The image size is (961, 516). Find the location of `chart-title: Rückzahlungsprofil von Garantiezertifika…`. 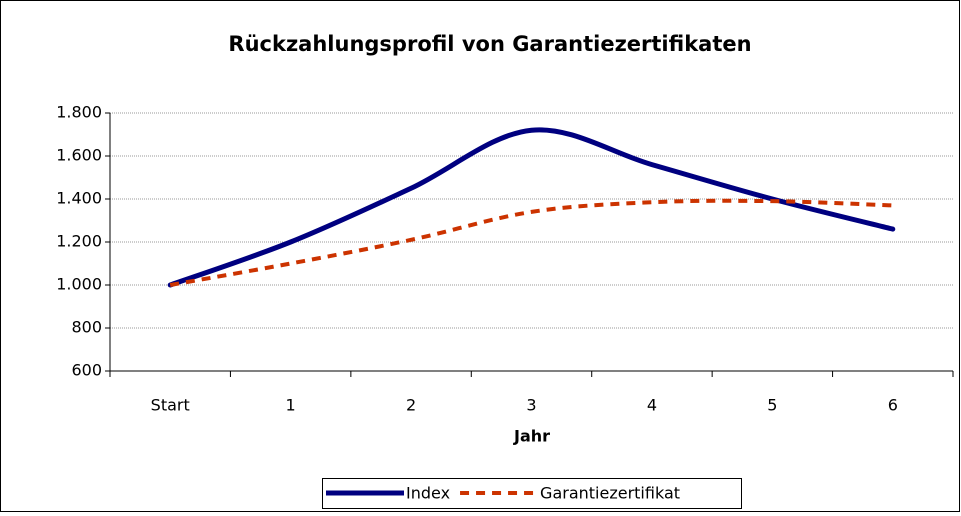

chart-title: Rückzahlungsprofil von Garantiezertifika… is located at coordinates (489, 44).